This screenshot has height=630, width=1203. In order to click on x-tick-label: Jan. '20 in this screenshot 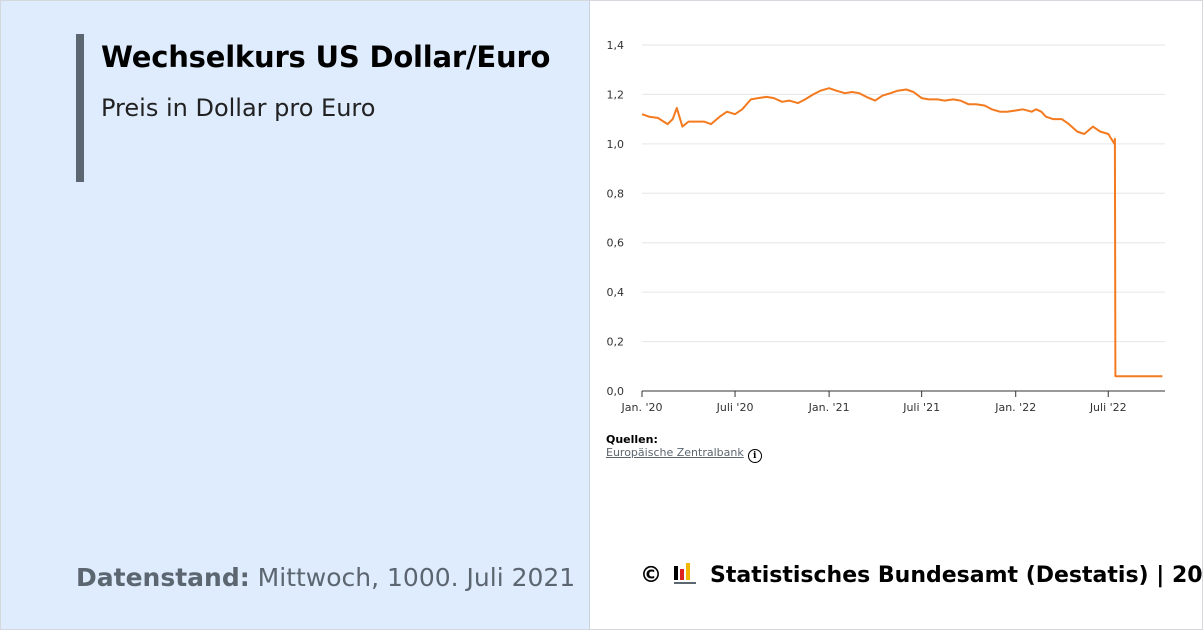, I will do `click(642, 407)`.